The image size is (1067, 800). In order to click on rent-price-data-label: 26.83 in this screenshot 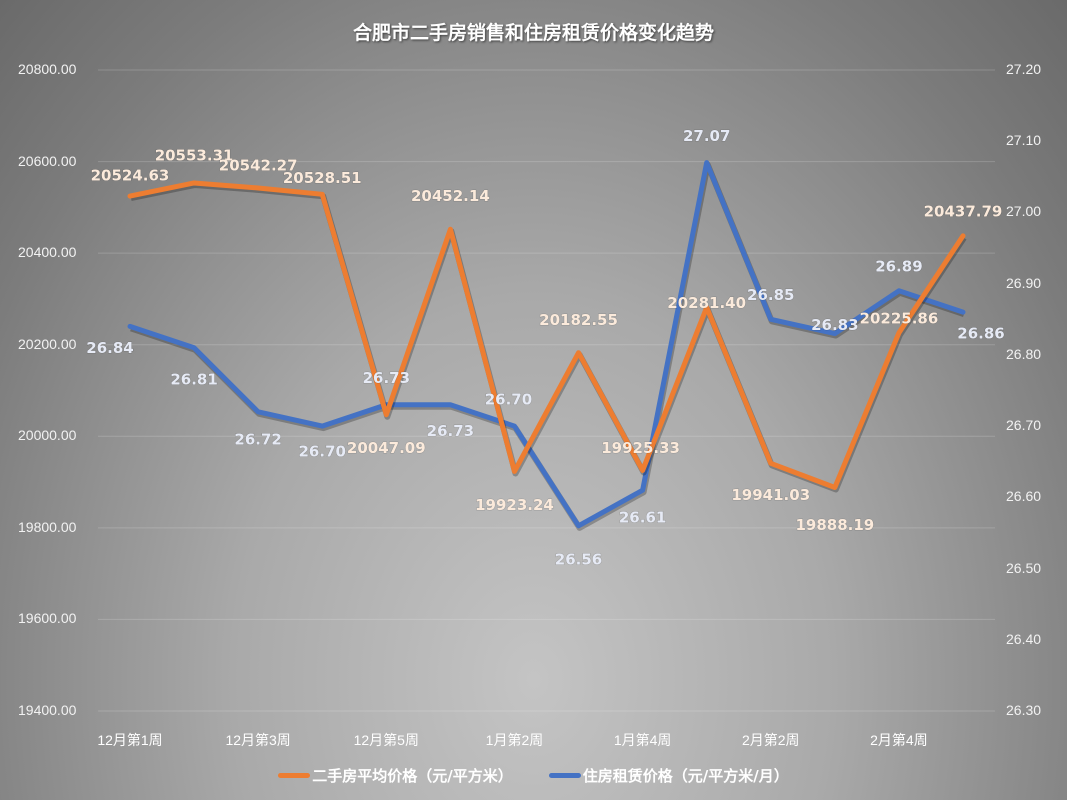, I will do `click(834, 325)`.